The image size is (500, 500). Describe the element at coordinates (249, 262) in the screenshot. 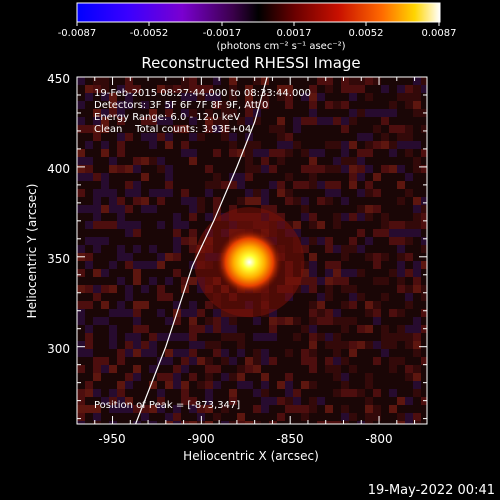

I see `peak-source` at that location.